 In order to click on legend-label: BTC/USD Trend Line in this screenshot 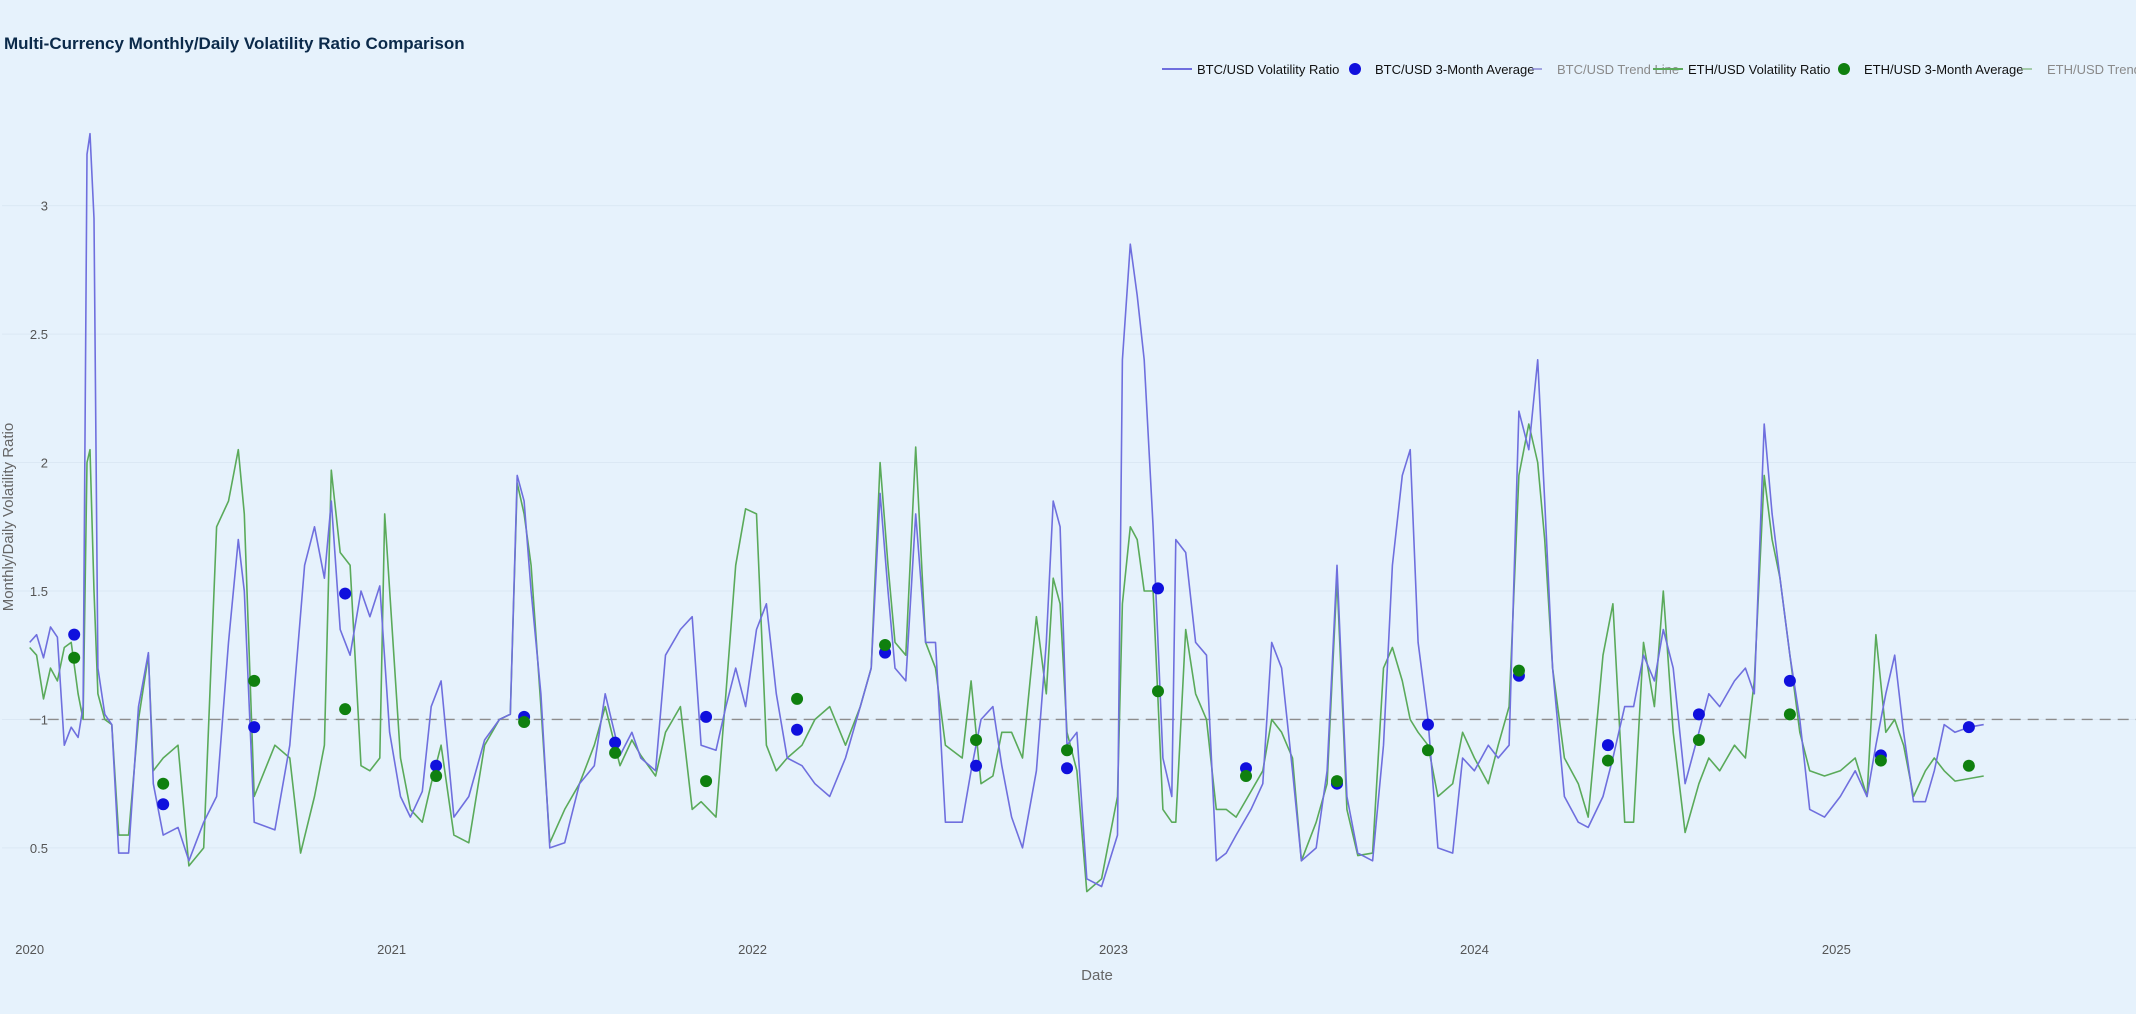, I will do `click(1618, 69)`.